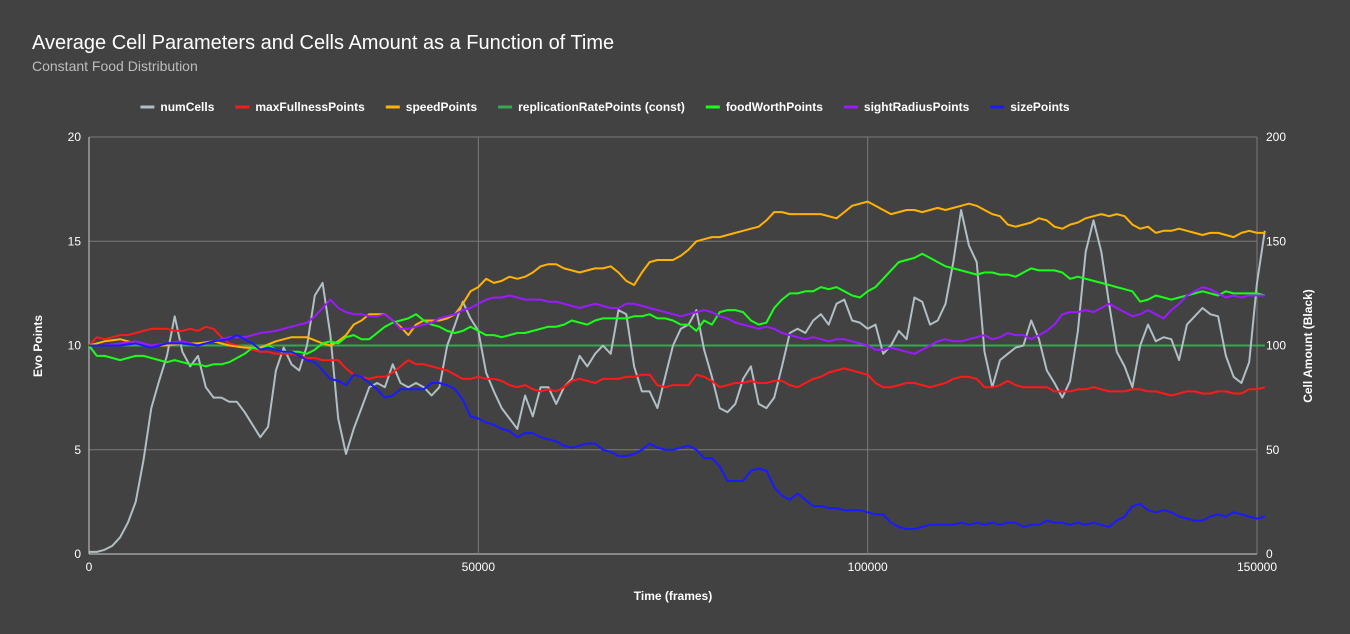  Describe the element at coordinates (77, 554) in the screenshot. I see `y-left-tick-label: 0` at that location.